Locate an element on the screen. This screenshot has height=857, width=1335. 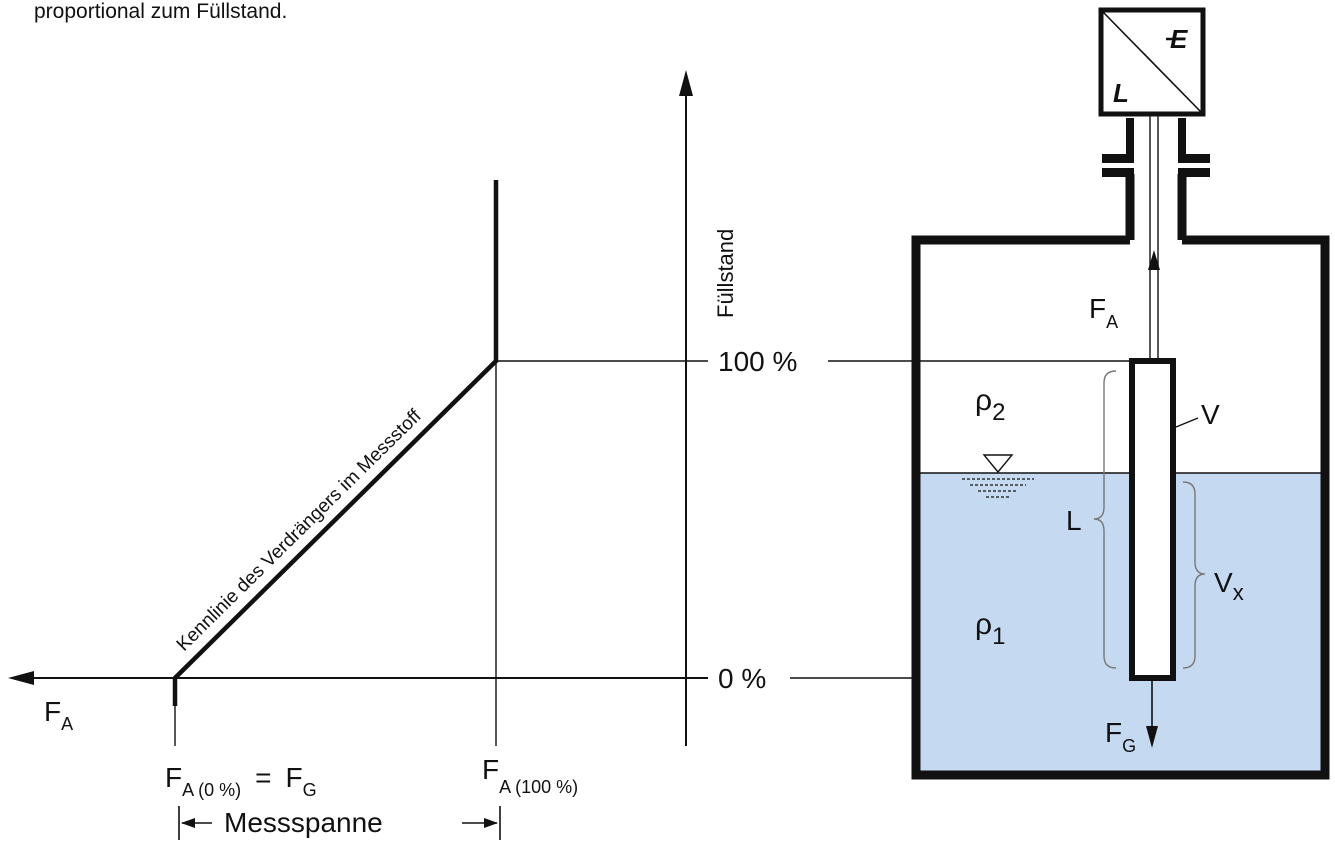
length-brace is located at coordinates (1105, 519).